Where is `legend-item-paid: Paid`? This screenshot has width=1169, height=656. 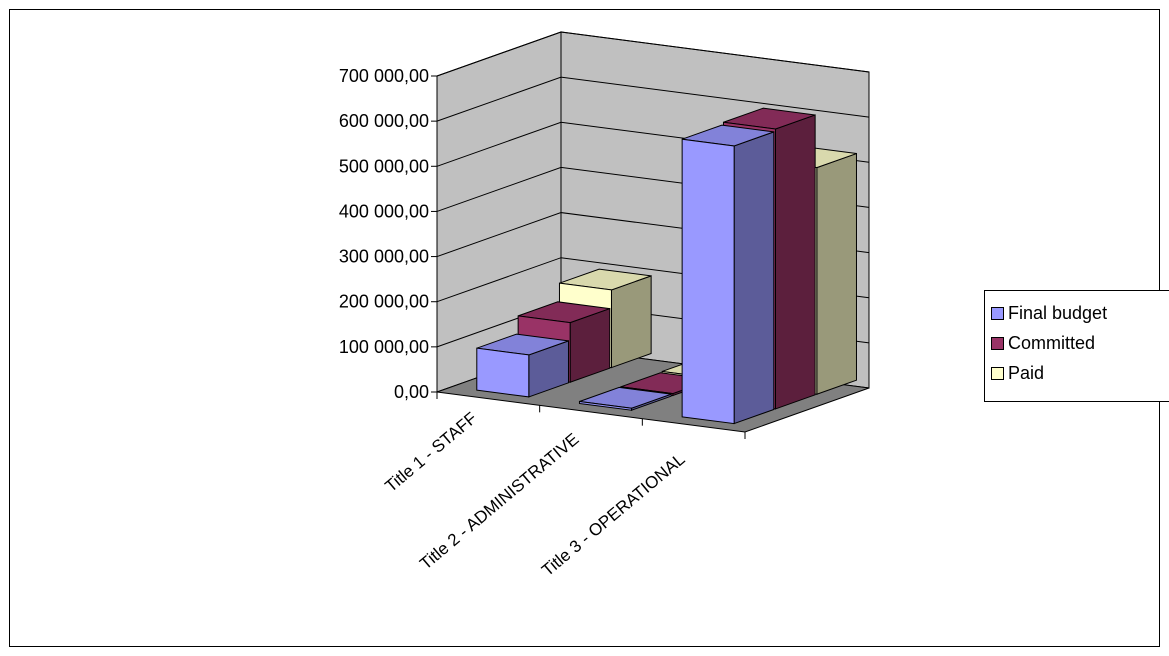
legend-item-paid: Paid is located at coordinates (1080, 373).